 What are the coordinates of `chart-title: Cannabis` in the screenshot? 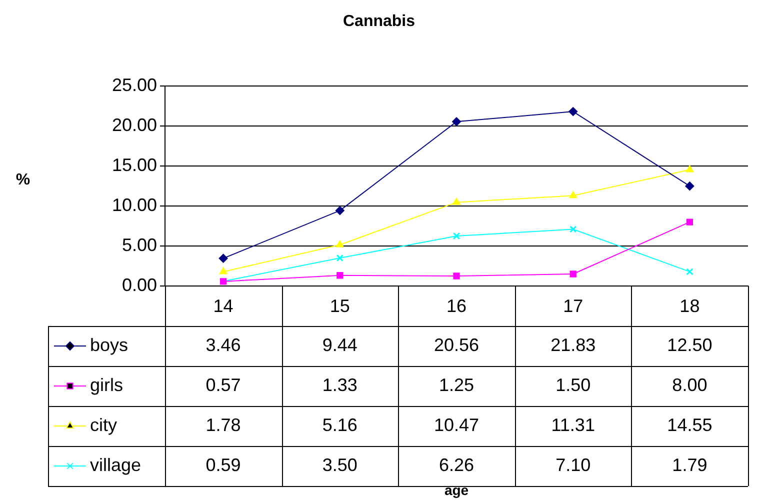 It's located at (379, 21).